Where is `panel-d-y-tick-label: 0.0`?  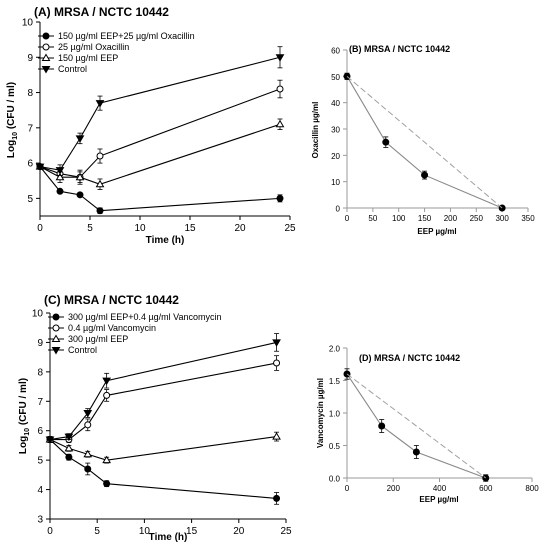 panel-d-y-tick-label: 0.0 is located at coordinates (335, 479).